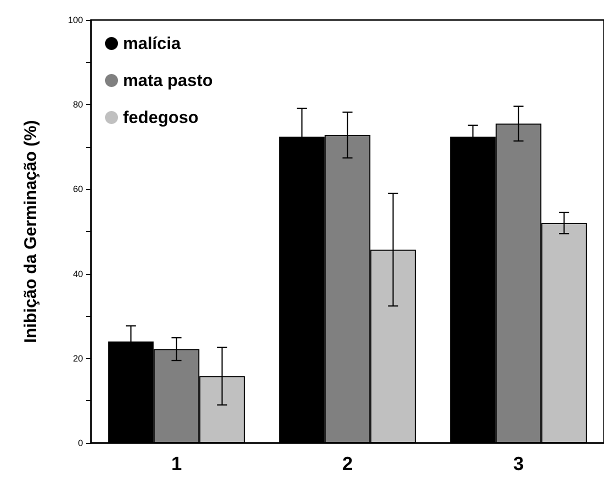  What do you see at coordinates (77, 358) in the screenshot?
I see `y-tick-label: 20` at bounding box center [77, 358].